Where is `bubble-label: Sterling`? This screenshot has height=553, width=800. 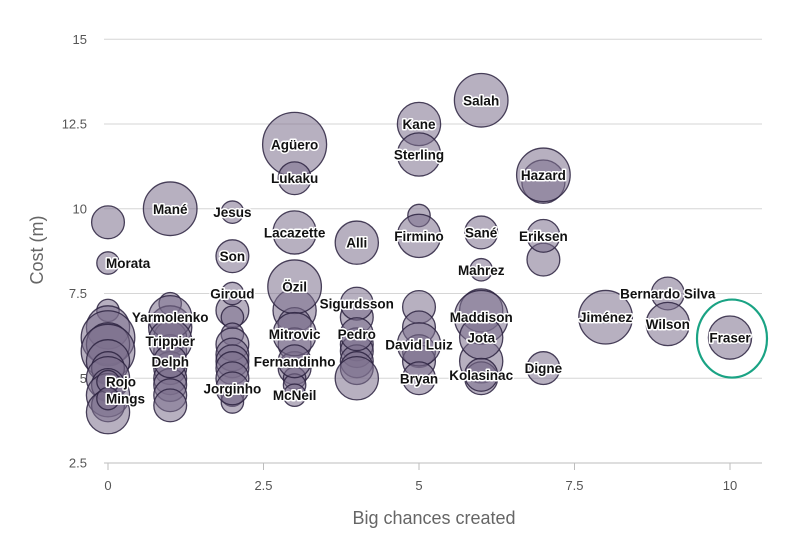
bubble-label: Sterling is located at coordinates (419, 155).